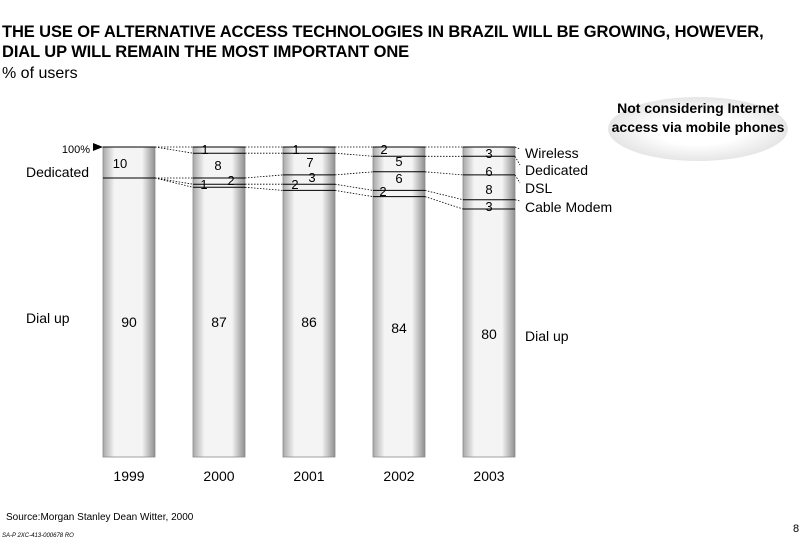 The height and width of the screenshot is (540, 810). Describe the element at coordinates (311, 177) in the screenshot. I see `data-label-dsl: 3` at that location.